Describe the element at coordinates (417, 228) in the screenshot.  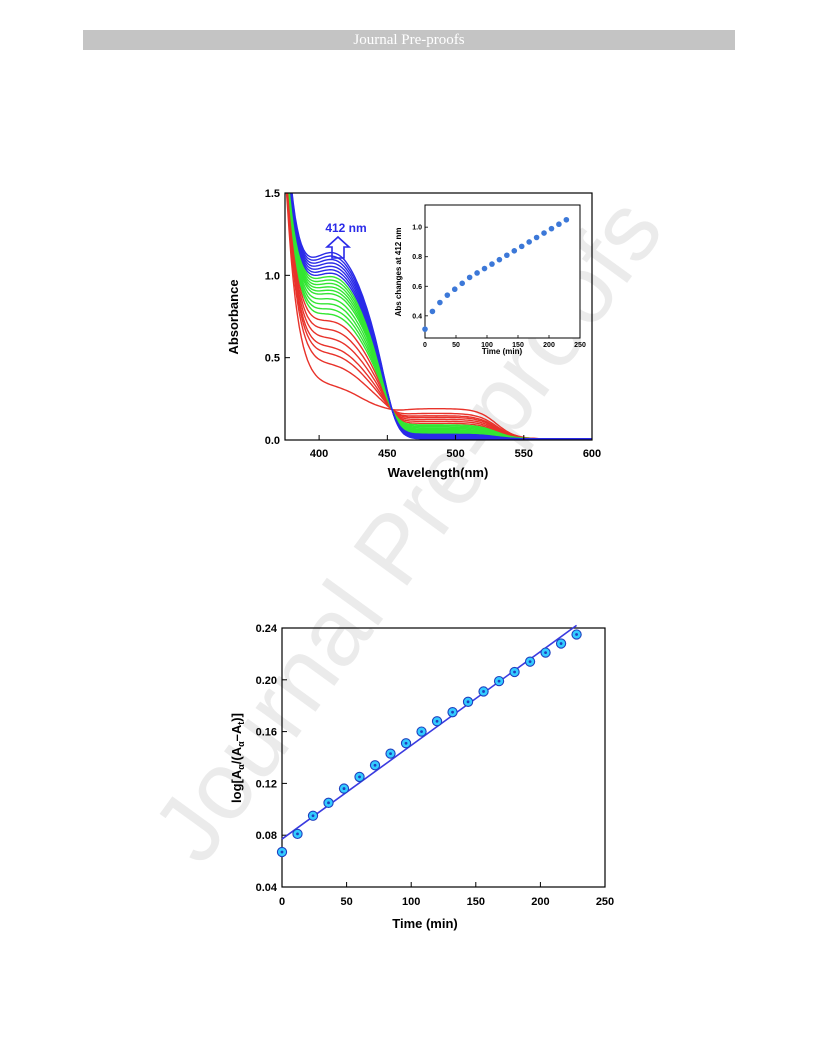
I see `inset-y-tick-label: 1.0` at that location.